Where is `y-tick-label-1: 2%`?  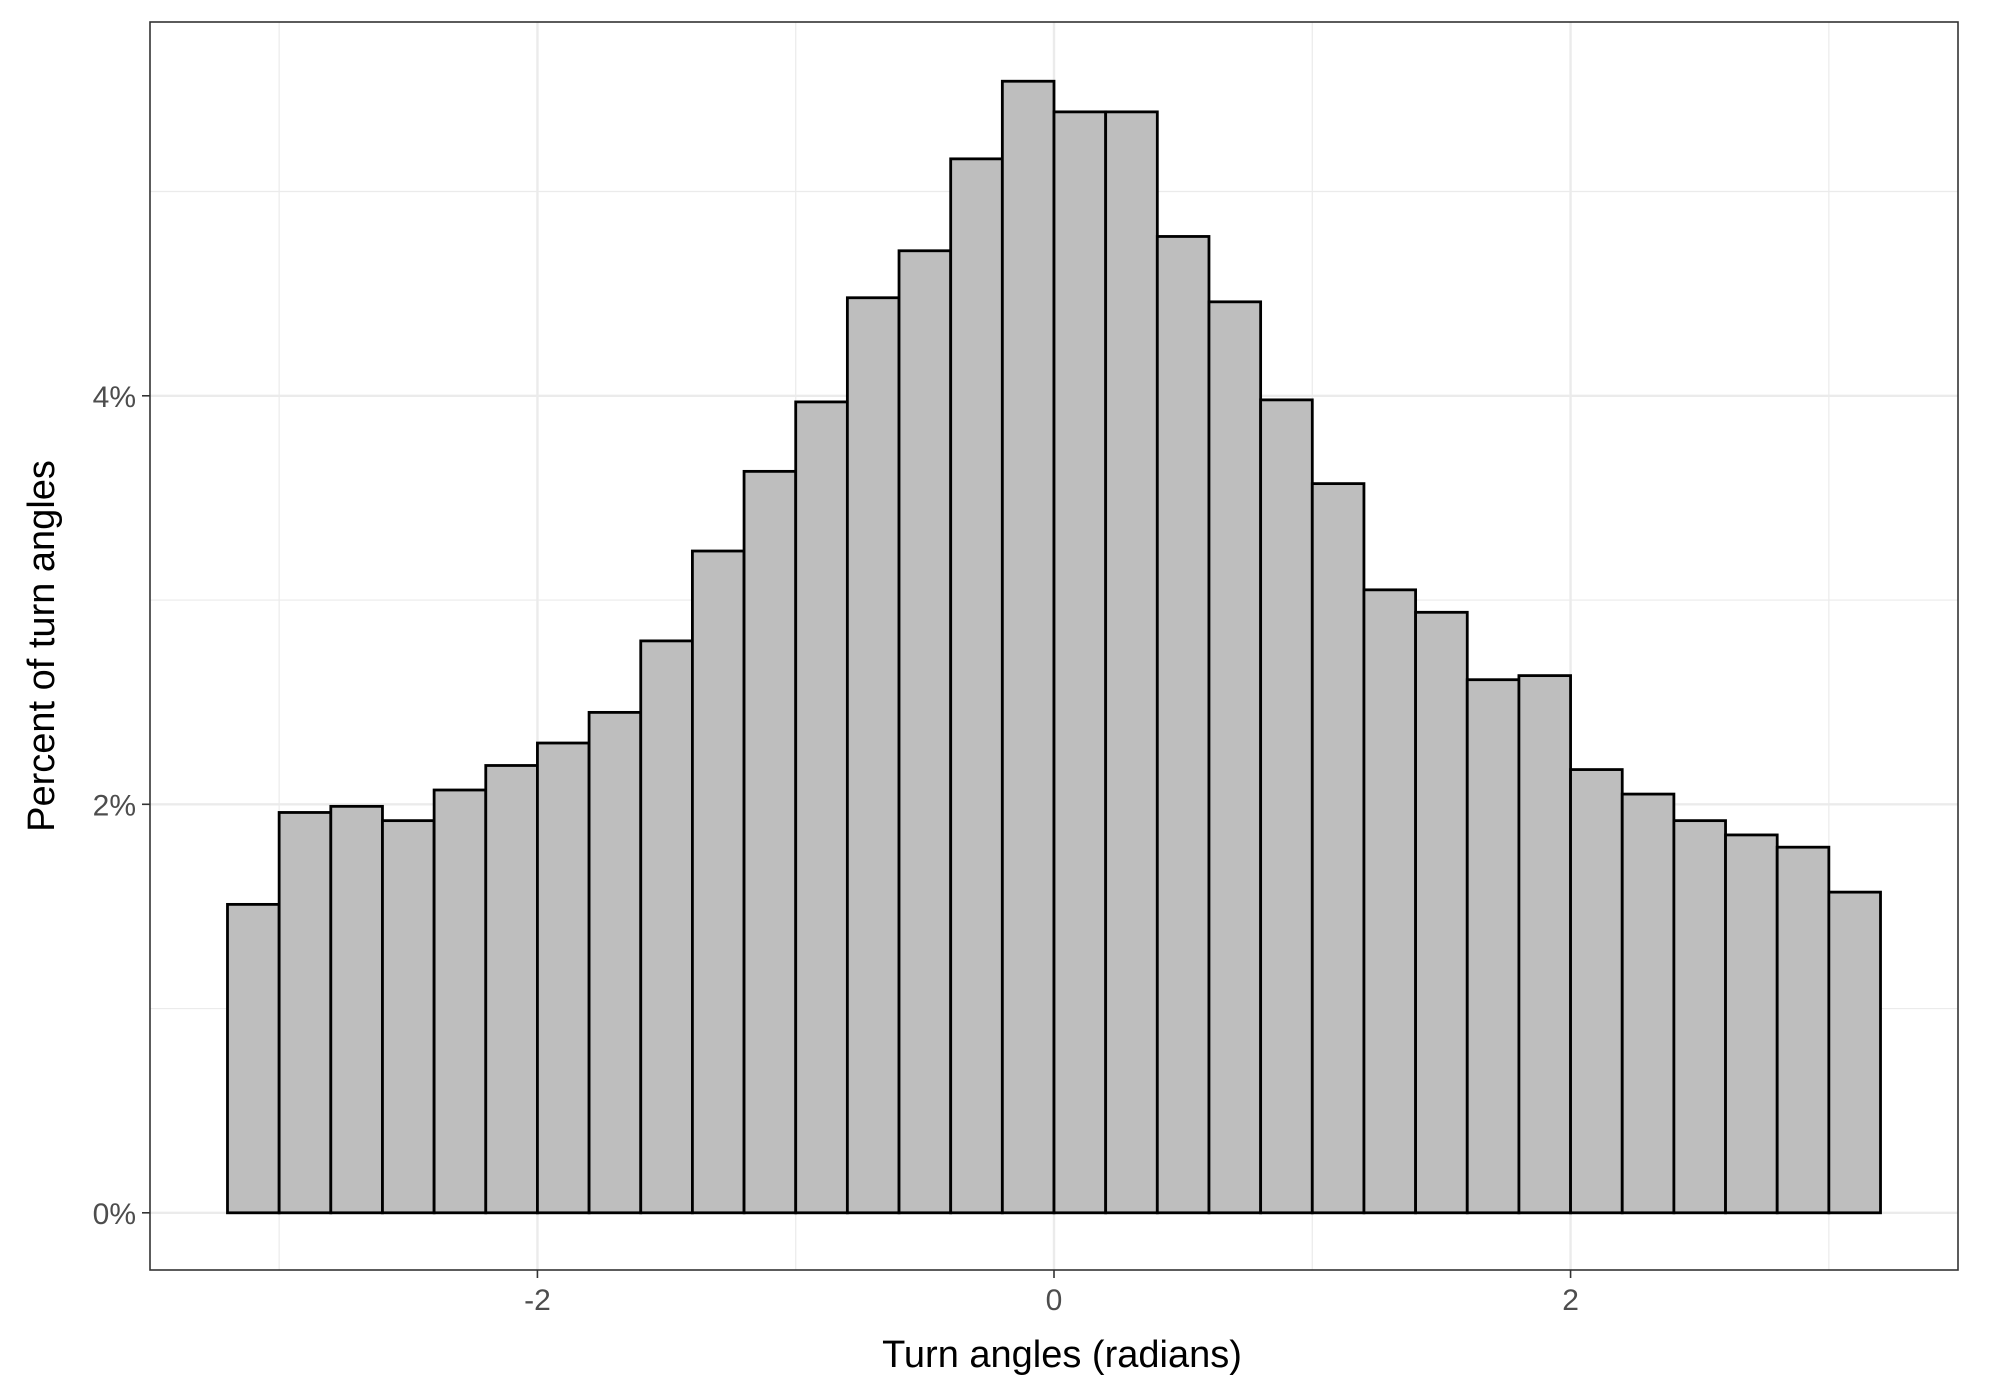
y-tick-label-1: 2% is located at coordinates (114, 805).